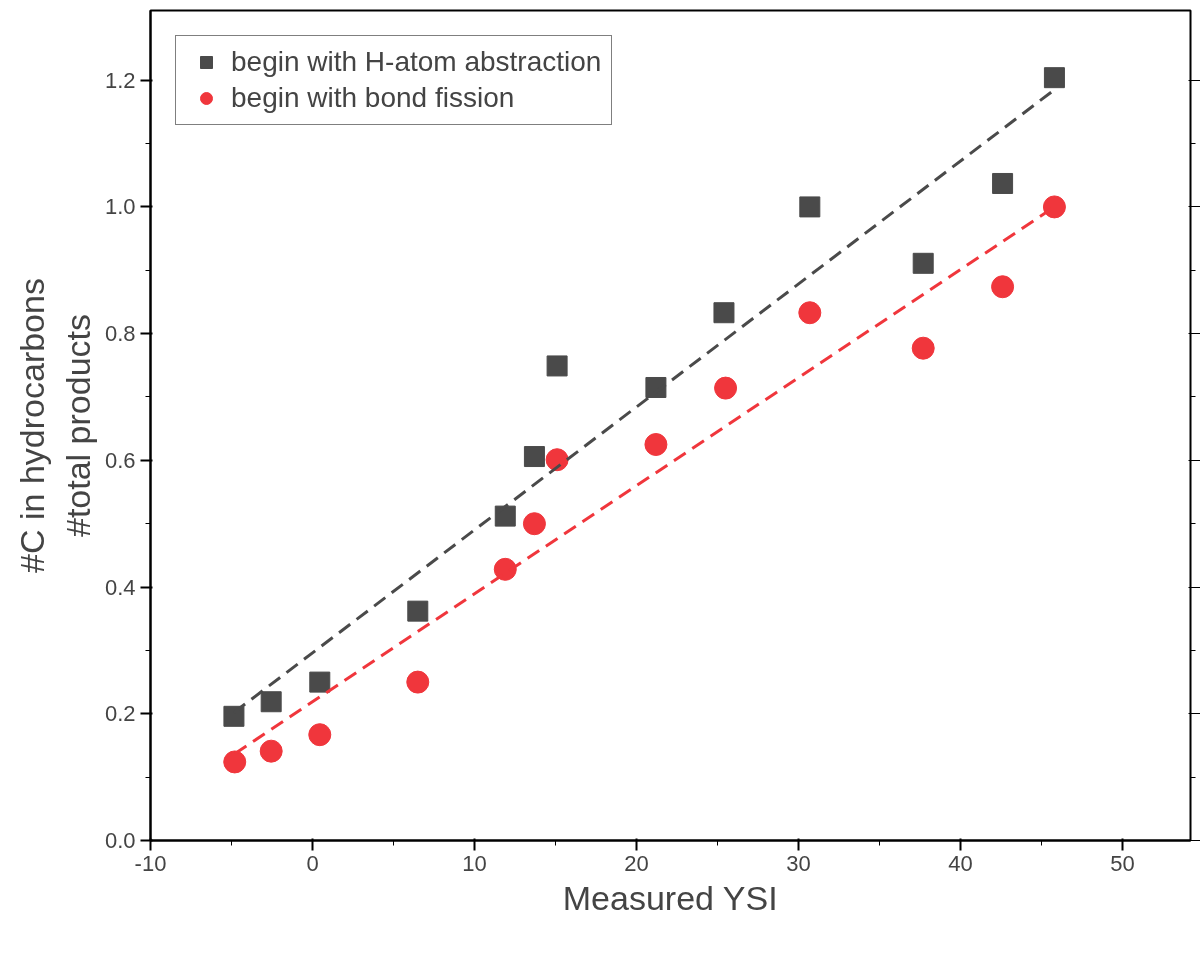 The width and height of the screenshot is (1204, 954). What do you see at coordinates (636, 863) in the screenshot?
I see `x-tick-label: 20` at bounding box center [636, 863].